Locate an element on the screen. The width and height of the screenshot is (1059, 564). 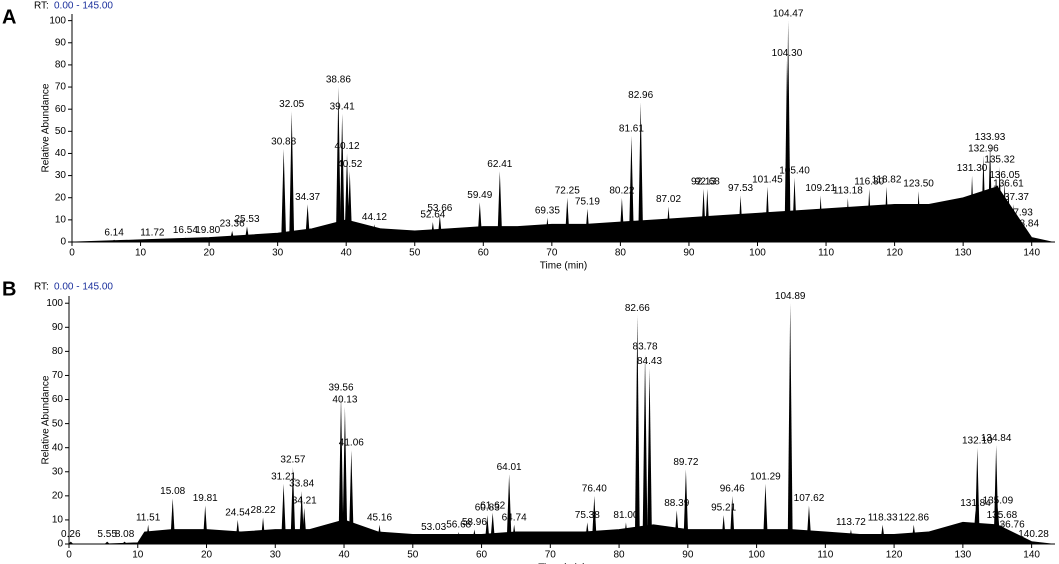
y-tick-label: 60 is located at coordinates (58, 399).